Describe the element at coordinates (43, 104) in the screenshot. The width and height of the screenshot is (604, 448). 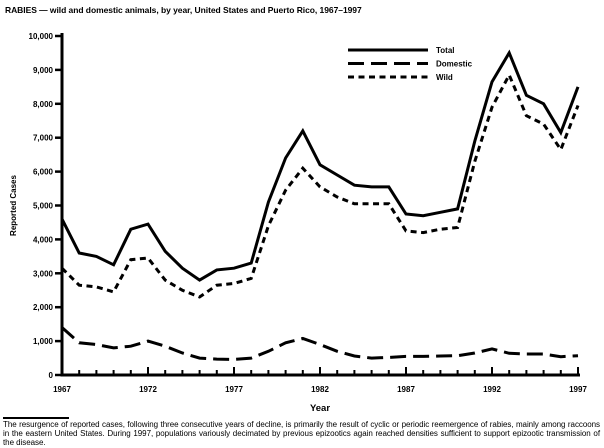
I see `y-tick-label: 8,000` at that location.